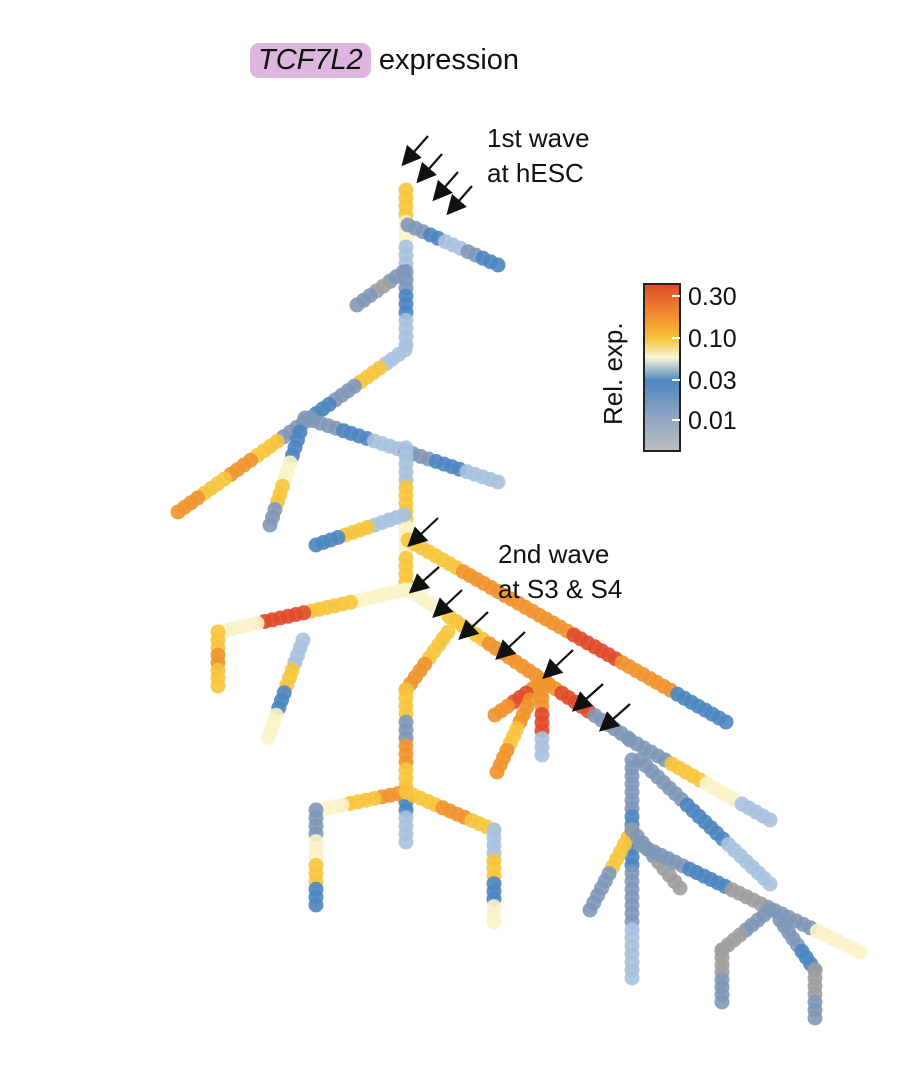  Describe the element at coordinates (554, 554) in the screenshot. I see `annotation-line: 2nd wave` at that location.